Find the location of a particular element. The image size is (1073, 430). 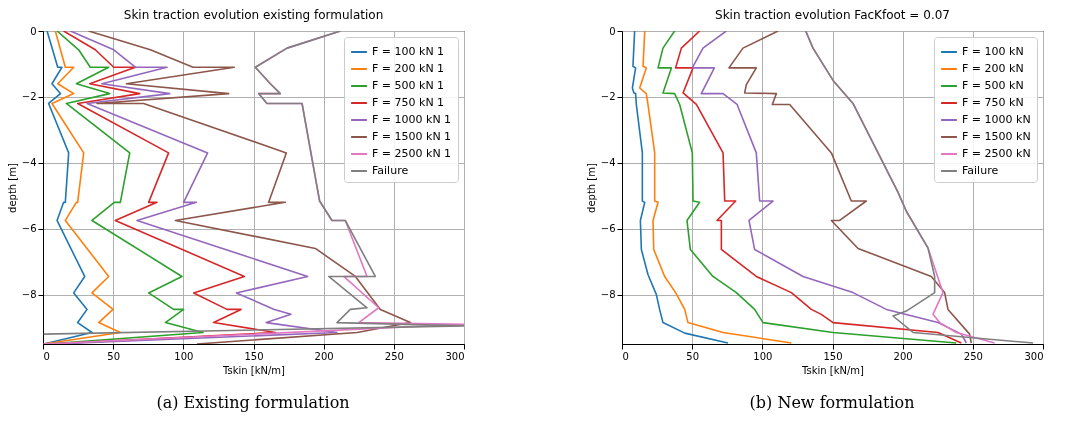

chart-title: Skin traction evolution existing formulation is located at coordinates (253, 15).